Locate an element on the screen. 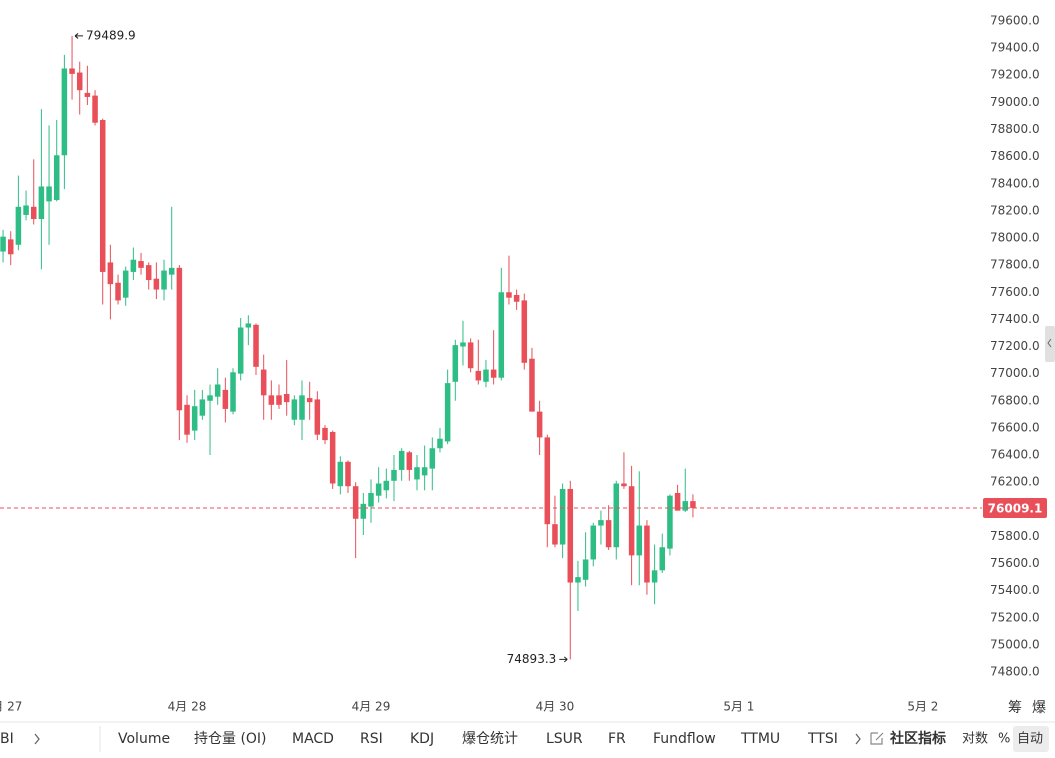 The image size is (1055, 758). y-tick-label: 76400.0 is located at coordinates (1015, 455).